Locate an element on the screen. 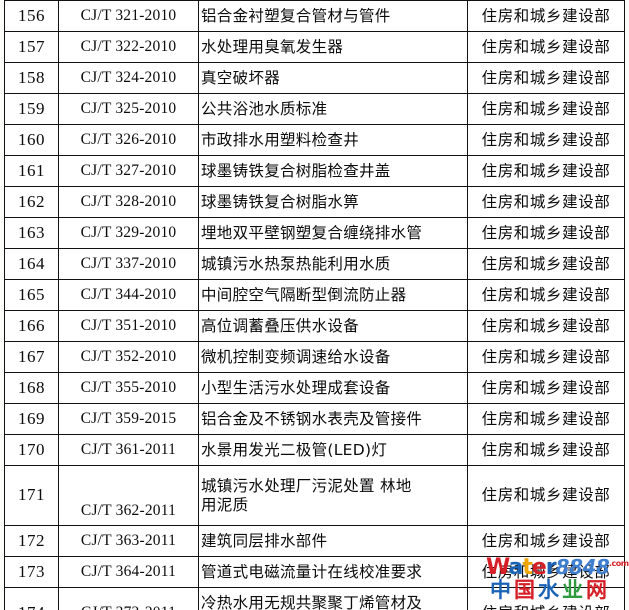  cell-standard-name: 城镇污水热泵热能利用水质 is located at coordinates (333, 264).